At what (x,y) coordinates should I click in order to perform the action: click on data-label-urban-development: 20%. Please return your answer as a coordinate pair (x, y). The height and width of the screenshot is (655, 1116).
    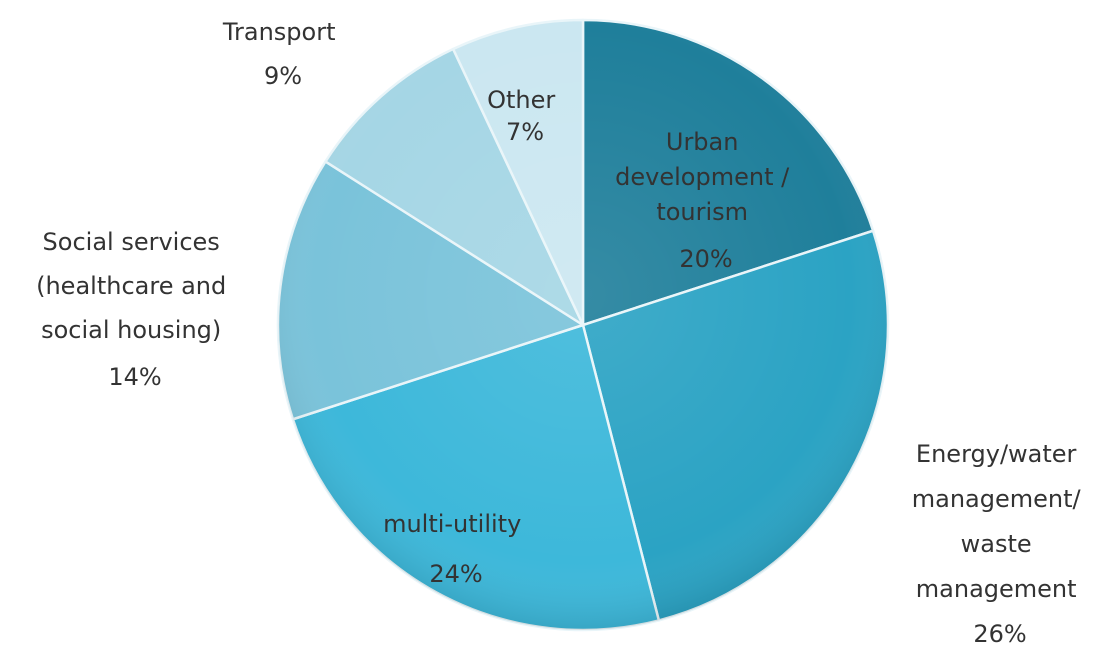
    Looking at the image, I should click on (705, 259).